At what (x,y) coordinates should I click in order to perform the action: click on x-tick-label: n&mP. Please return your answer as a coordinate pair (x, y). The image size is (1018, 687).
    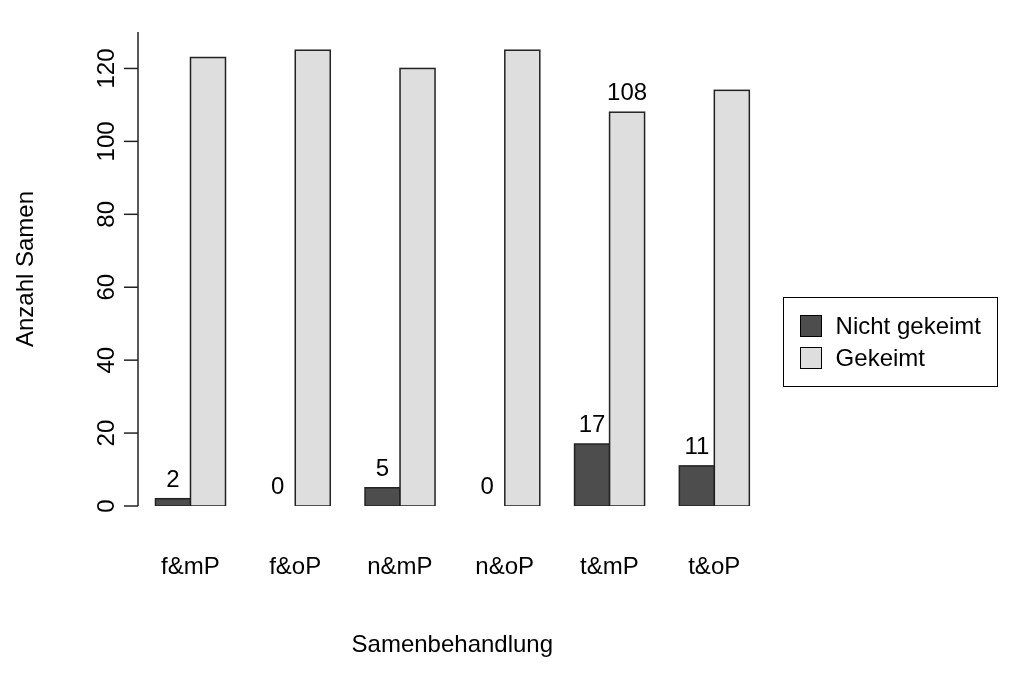
    Looking at the image, I should click on (400, 565).